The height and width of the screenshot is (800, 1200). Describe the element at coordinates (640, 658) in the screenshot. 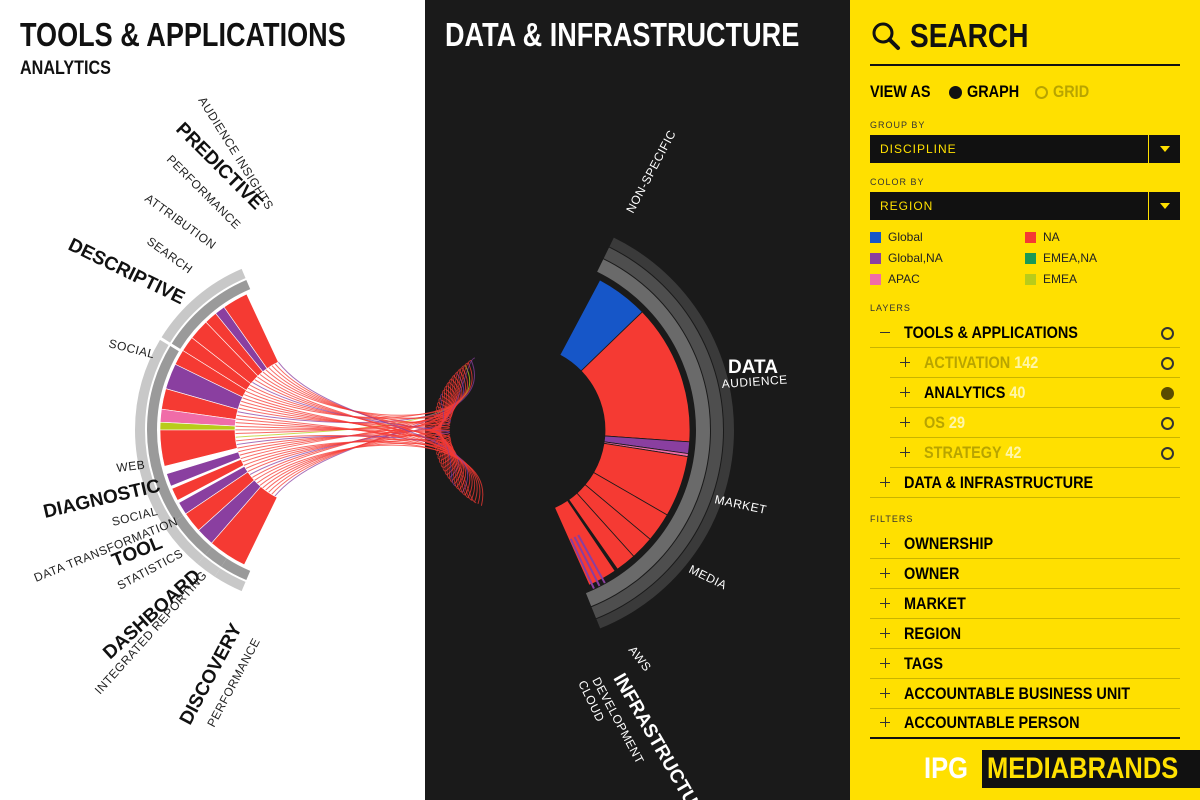

I see `label-aws: AWS` at that location.